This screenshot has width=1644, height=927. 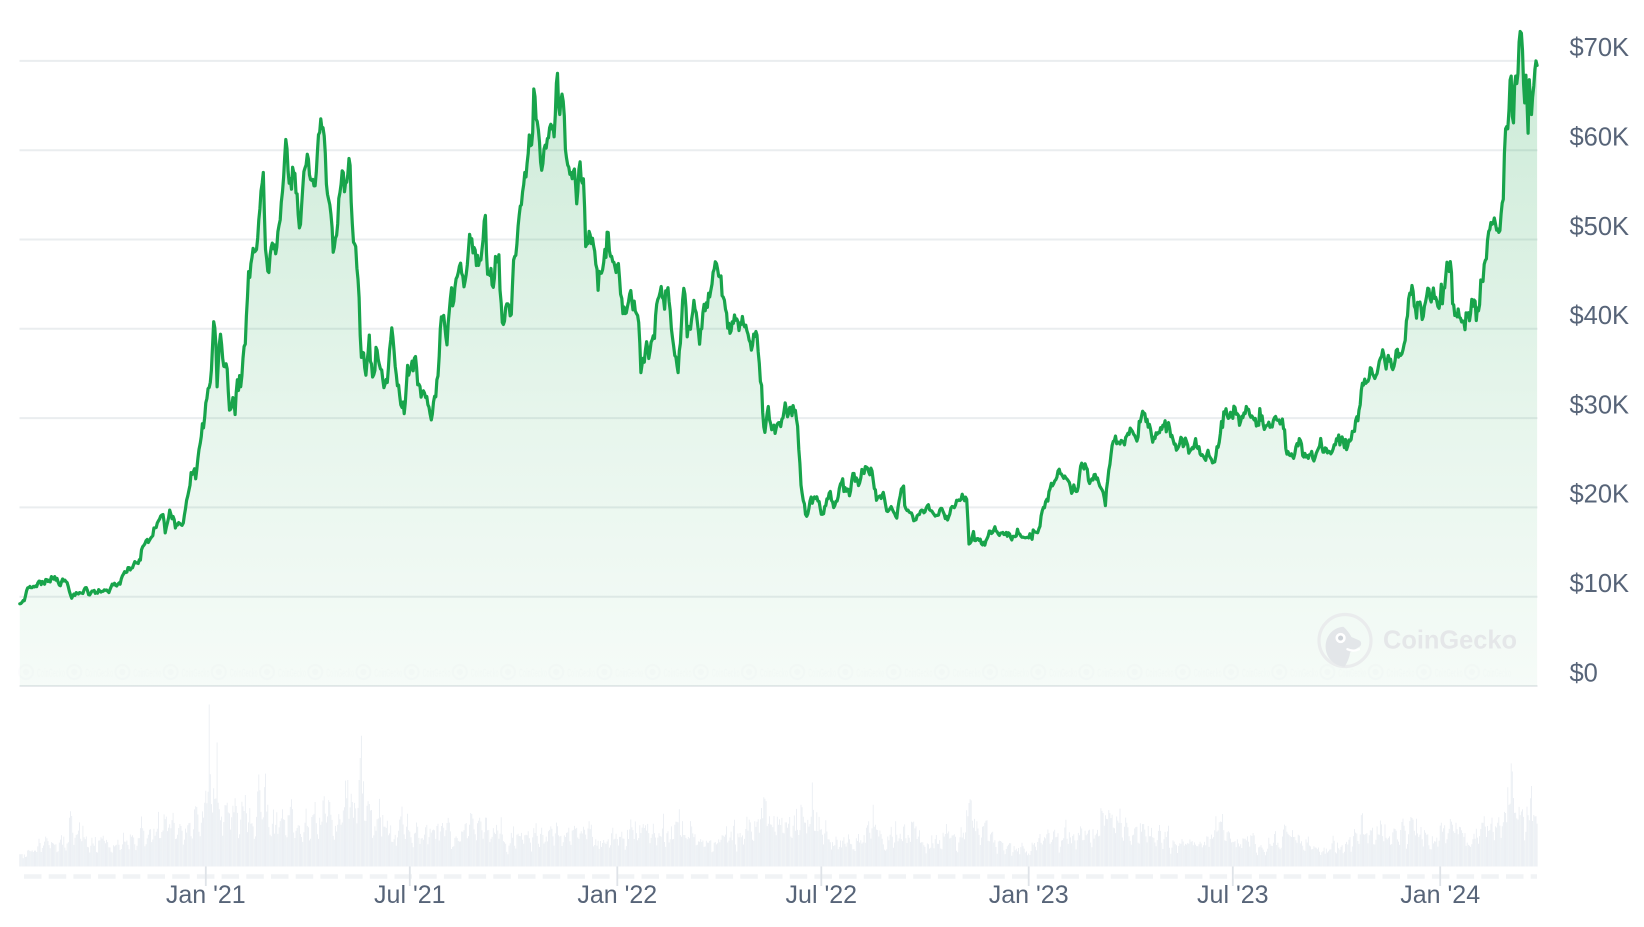 What do you see at coordinates (1584, 673) in the screenshot?
I see `svg-text: $0` at bounding box center [1584, 673].